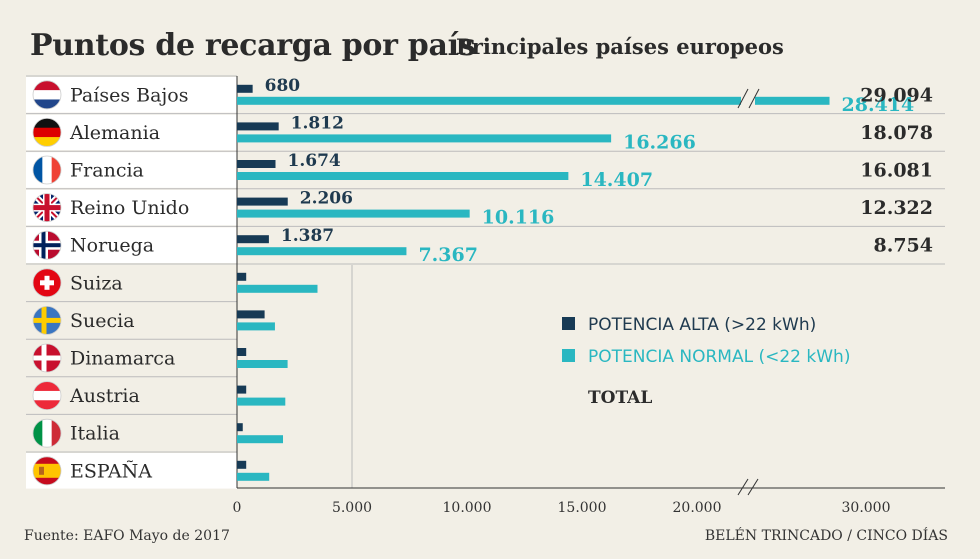 This screenshot has height=559, width=980. What do you see at coordinates (896, 171) in the screenshot?
I see `label-total: 16.081` at bounding box center [896, 171].